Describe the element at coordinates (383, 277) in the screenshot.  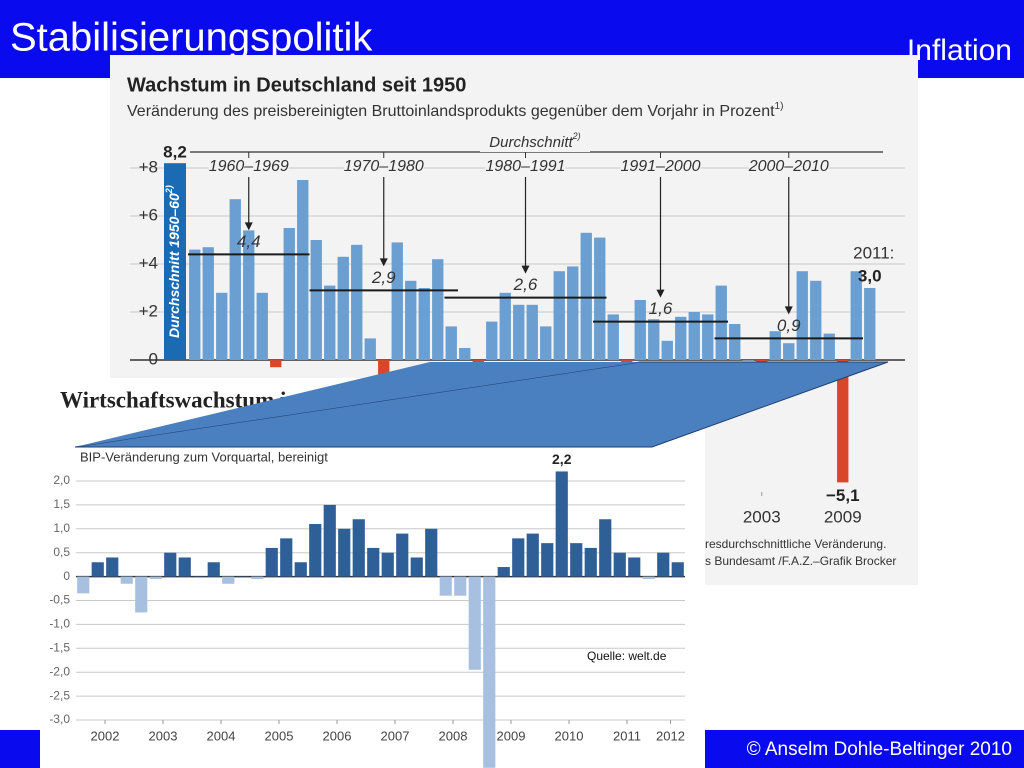
I see `average-value: 2,9` at that location.